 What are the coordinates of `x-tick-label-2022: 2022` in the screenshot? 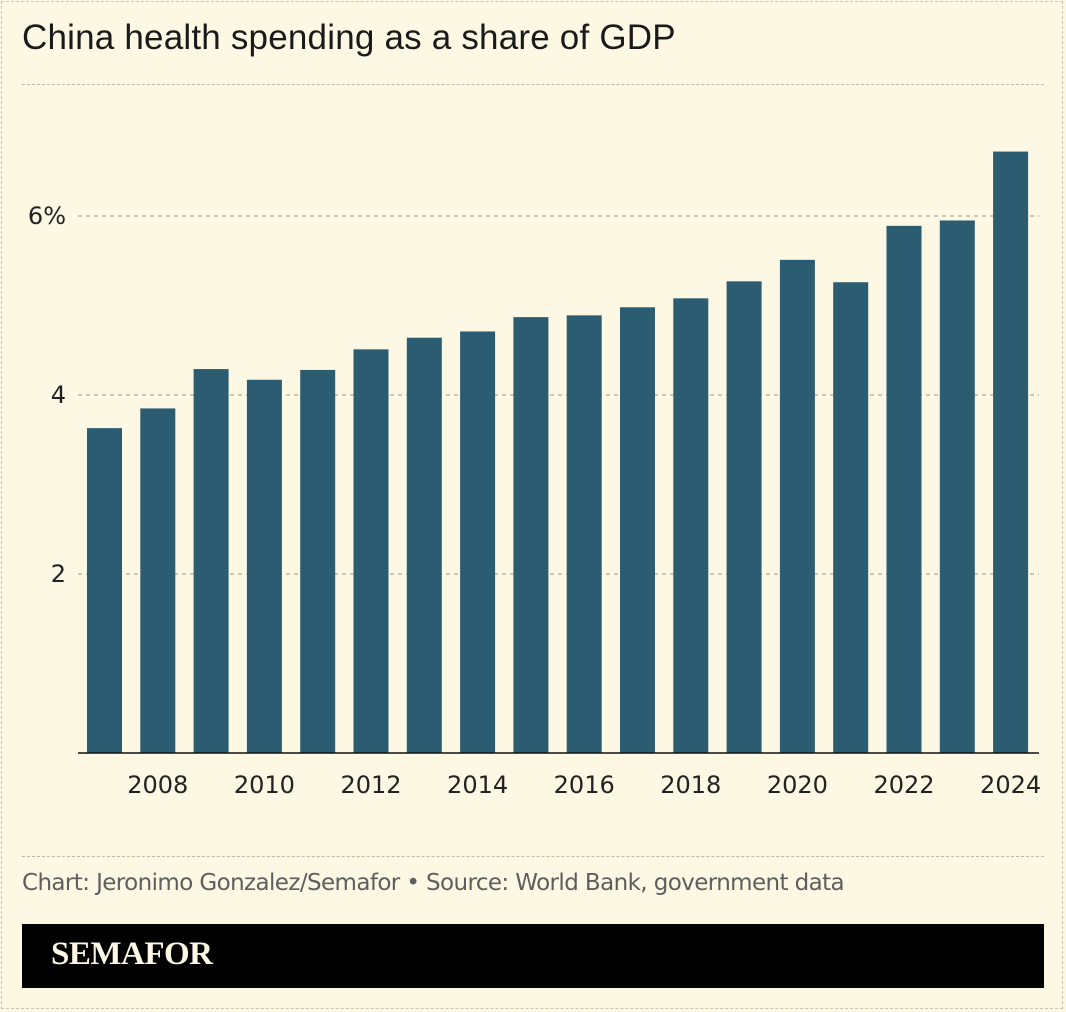 It's located at (903, 785).